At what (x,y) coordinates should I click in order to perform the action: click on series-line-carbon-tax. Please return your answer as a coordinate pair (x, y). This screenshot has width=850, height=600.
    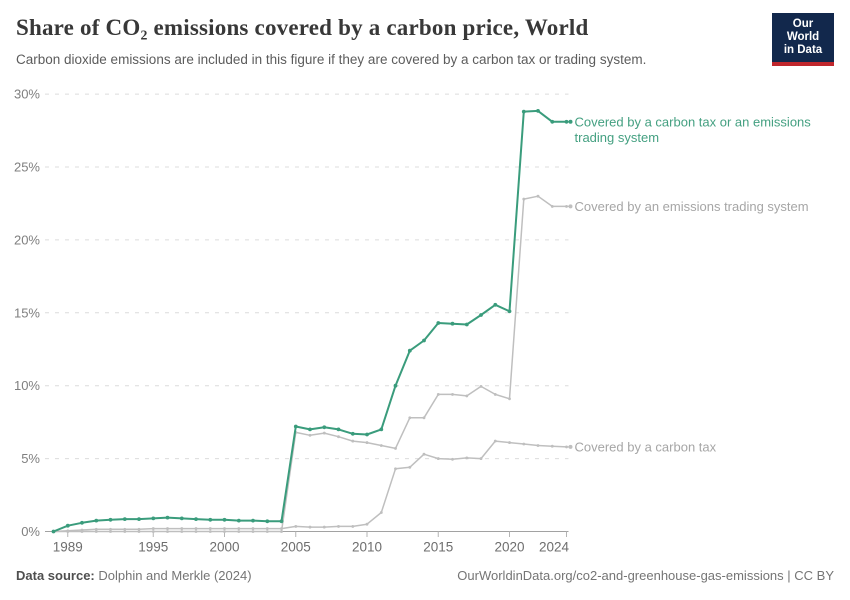
    Looking at the image, I should click on (310, 486).